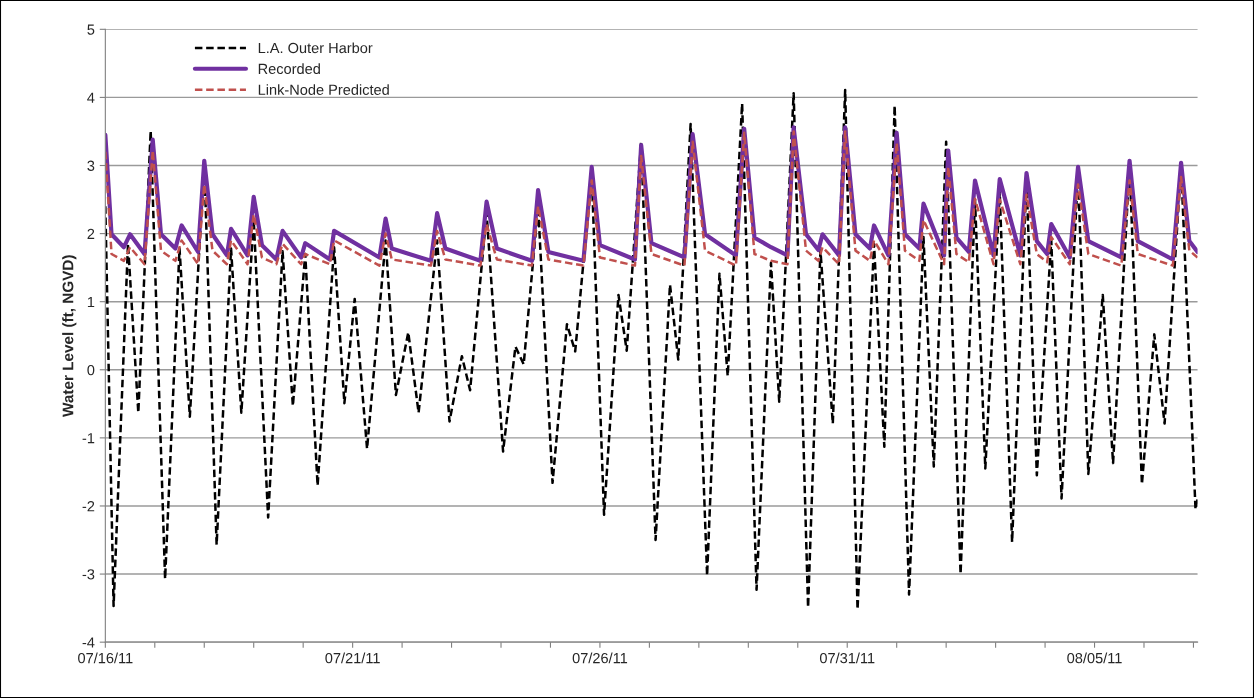  What do you see at coordinates (600, 658) in the screenshot?
I see `x-tick-label: 07/26/11` at bounding box center [600, 658].